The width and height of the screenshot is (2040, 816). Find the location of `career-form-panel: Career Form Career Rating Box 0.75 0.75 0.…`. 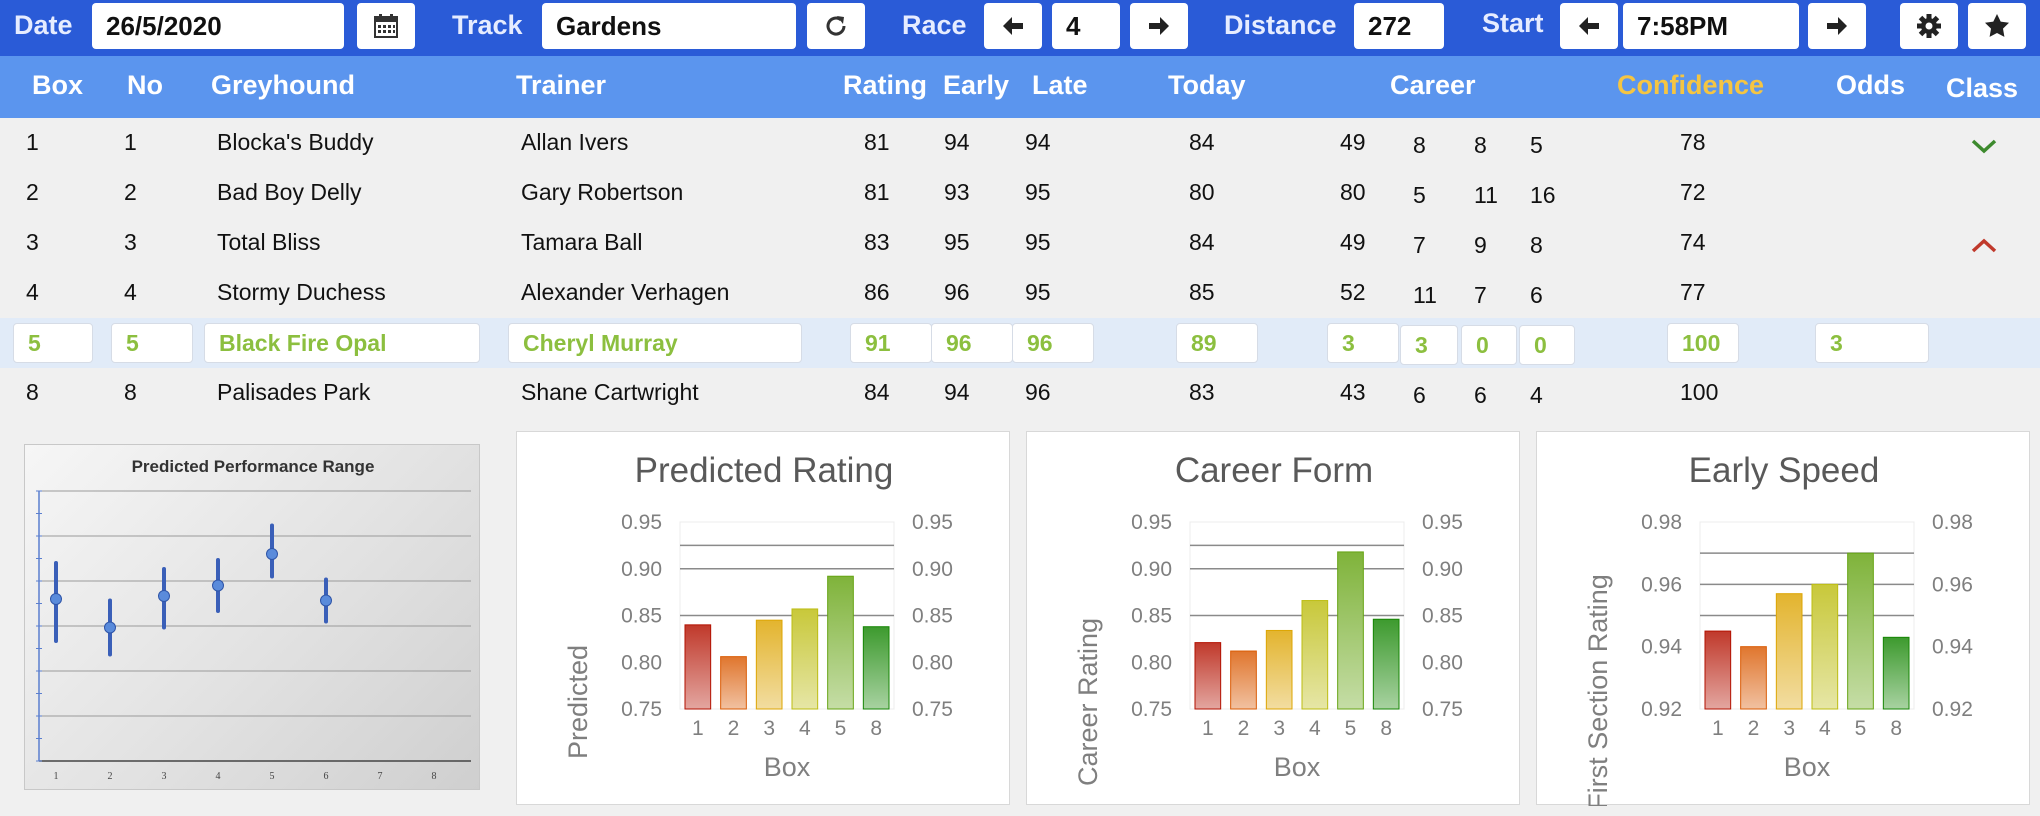

career-form-panel: Career Form Career Rating Box 0.75 0.75 0.… is located at coordinates (1273, 618).